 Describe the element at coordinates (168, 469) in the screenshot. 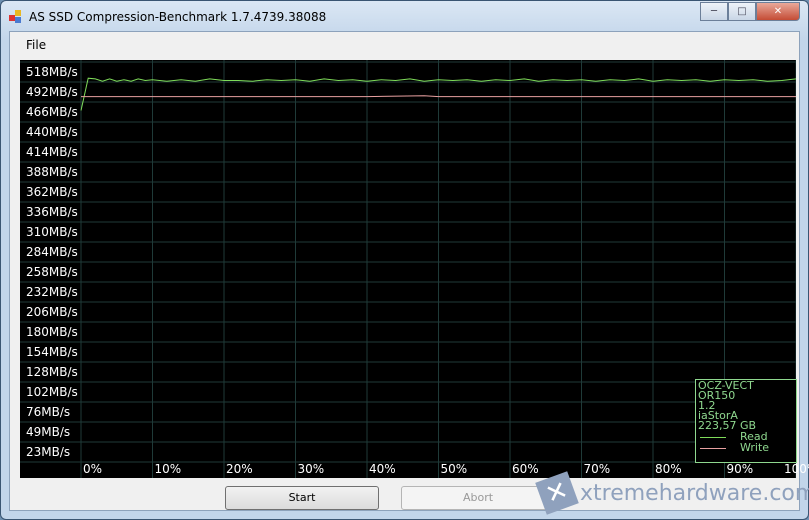

I see `x-tick-label: 10%` at that location.